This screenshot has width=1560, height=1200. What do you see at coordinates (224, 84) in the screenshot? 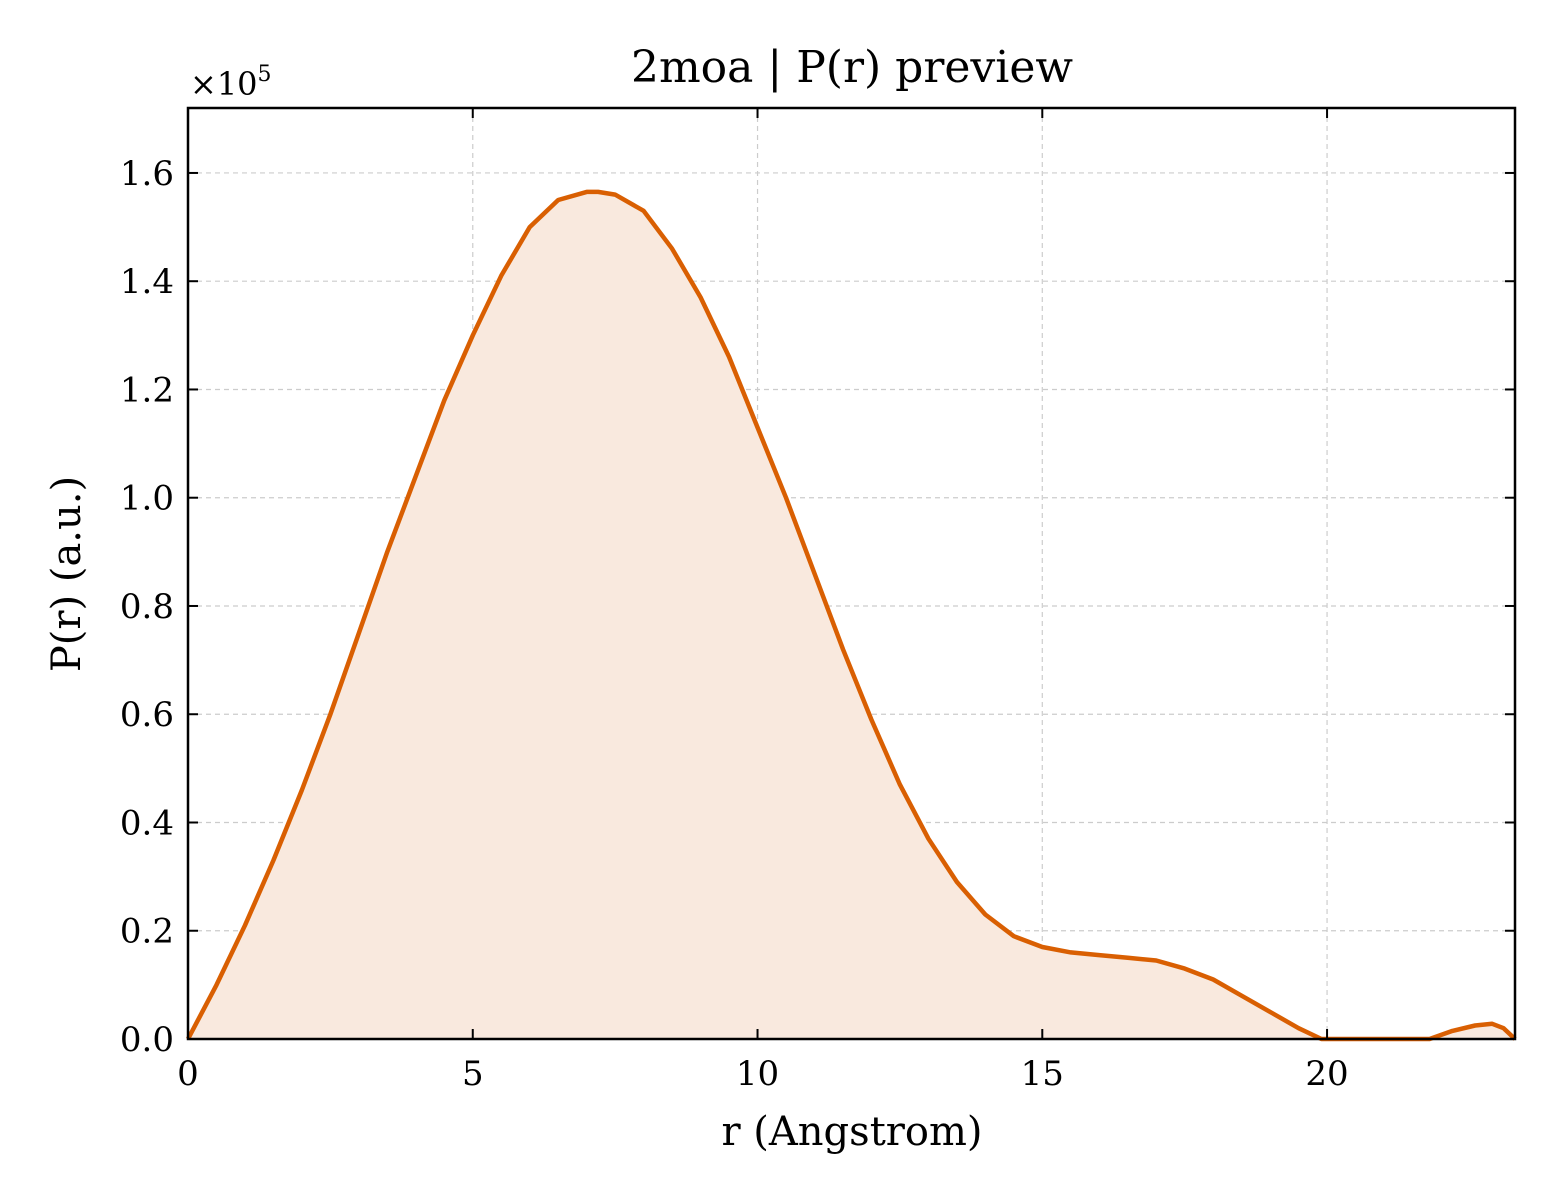
I see `y-axis-multiplier-base: ×10` at bounding box center [224, 84].